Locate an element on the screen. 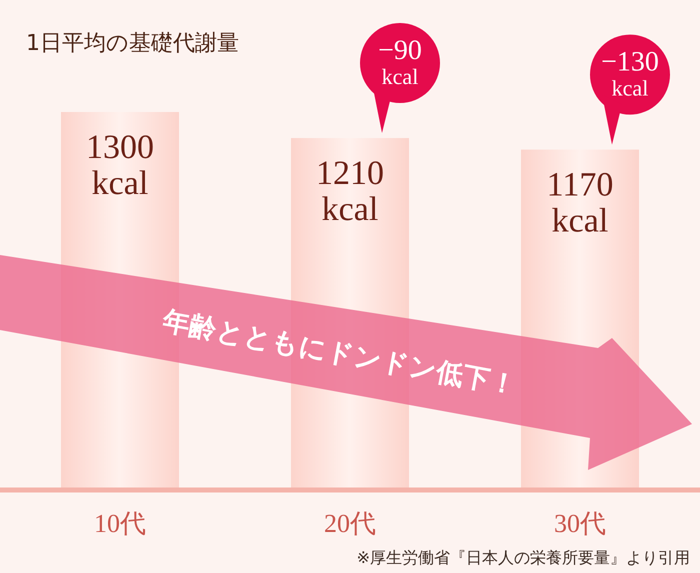  chart-title: 1日平均の基礎代謝量 is located at coordinates (132, 43).